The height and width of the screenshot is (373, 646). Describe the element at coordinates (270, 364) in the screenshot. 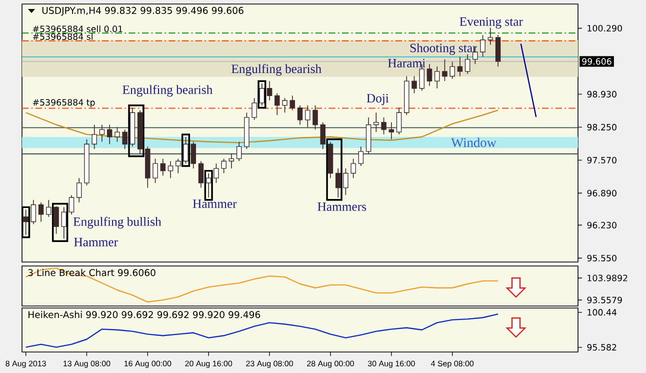

I see `x-tick-label: 23 Aug 08:00` at that location.